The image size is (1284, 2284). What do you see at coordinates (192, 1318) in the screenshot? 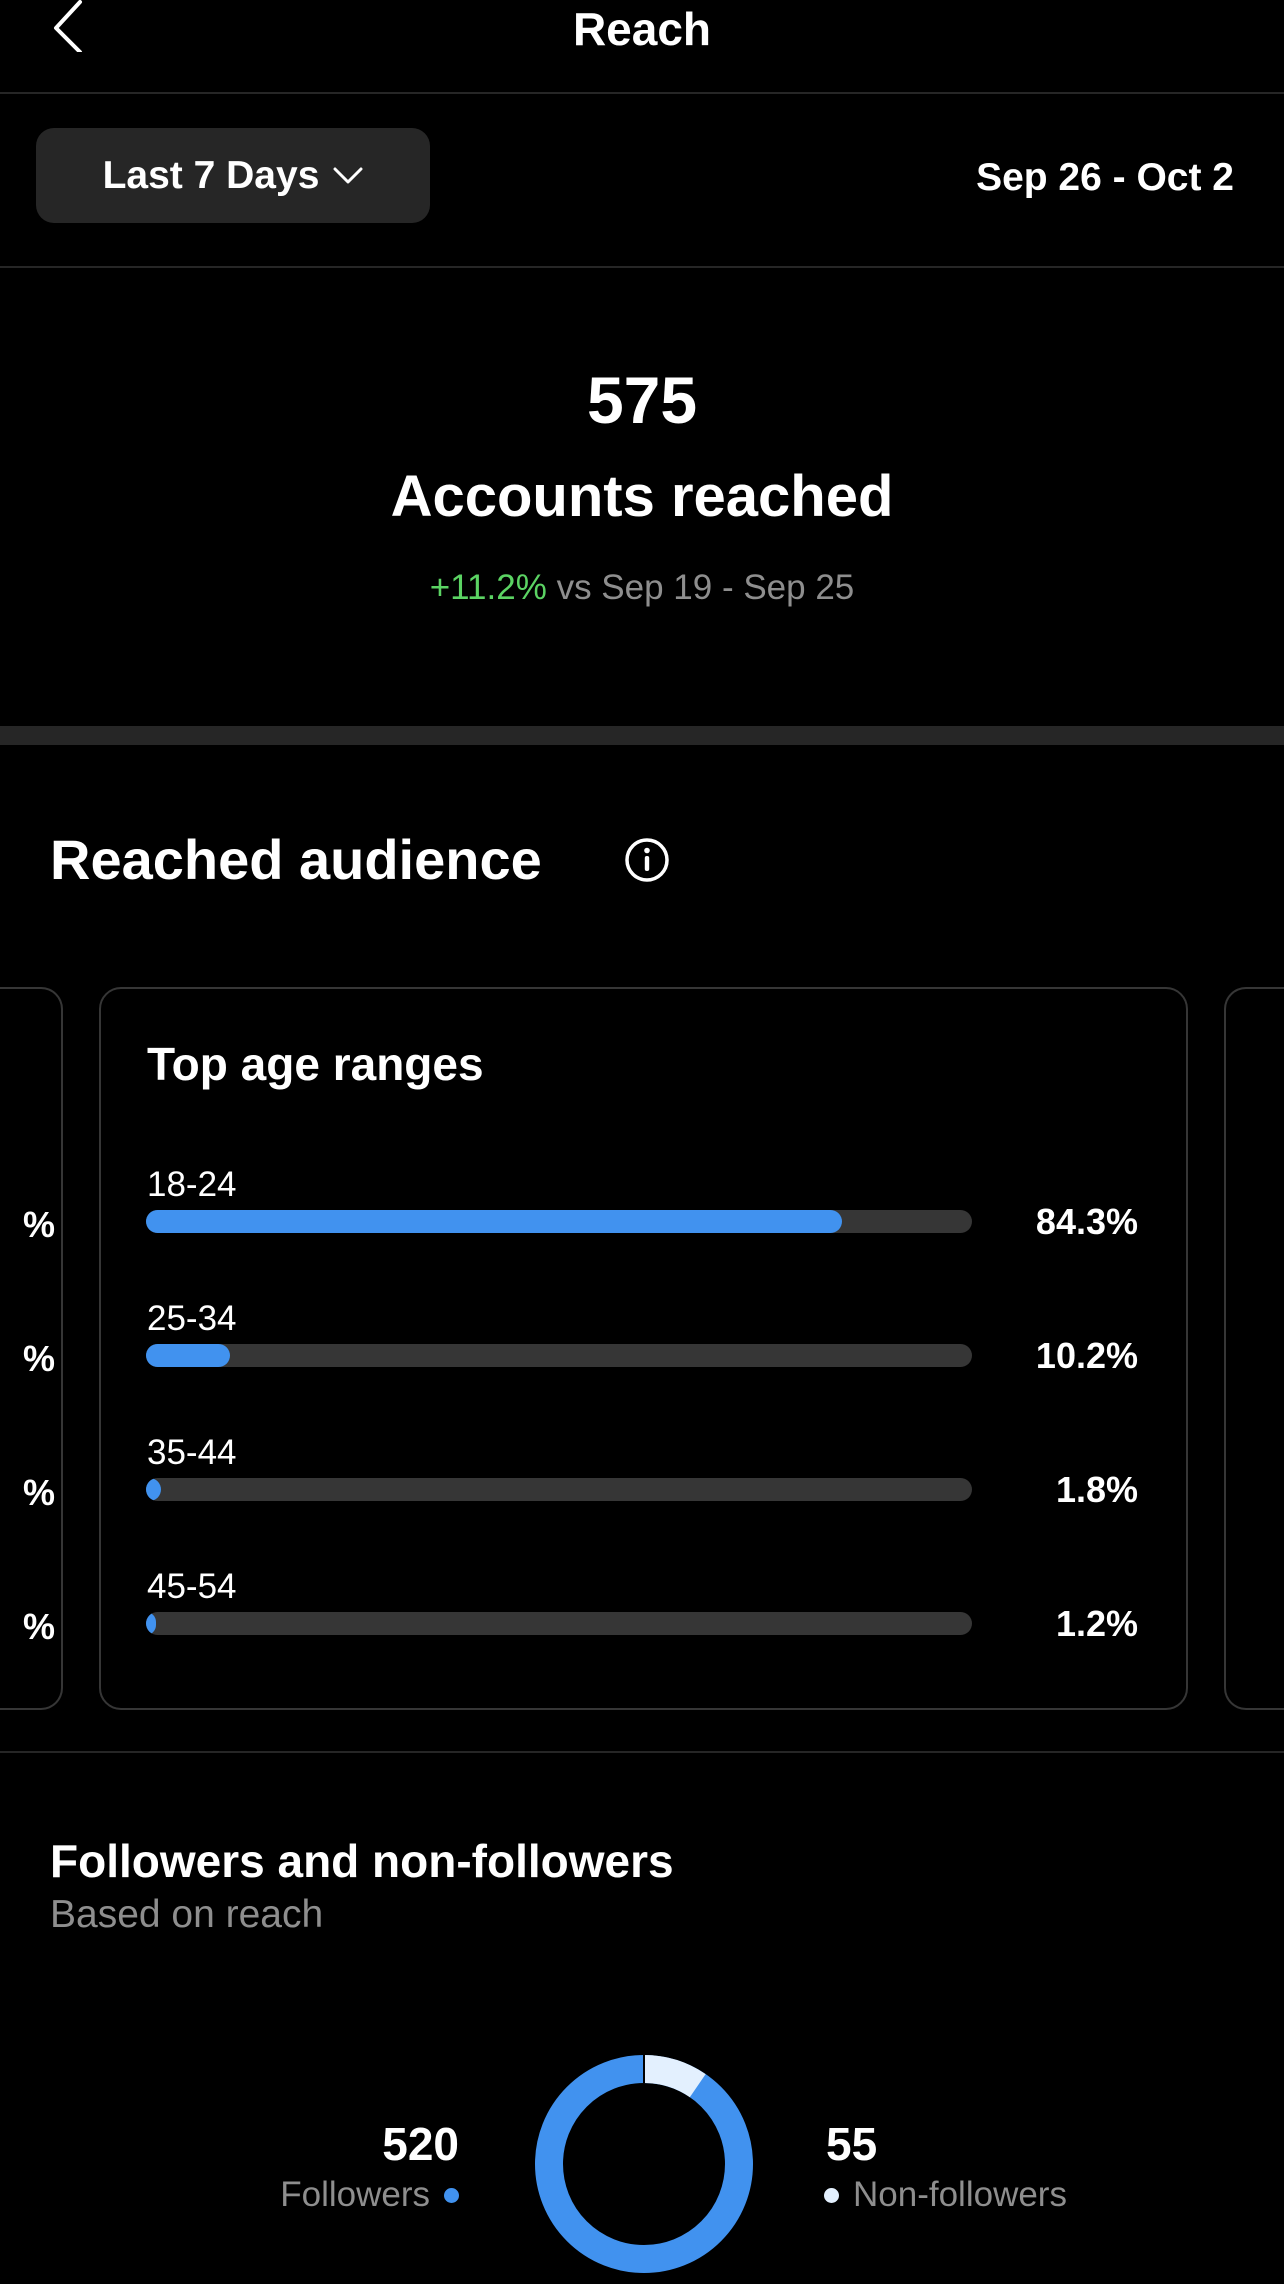
I see `age-range-label: 25-34` at bounding box center [192, 1318].